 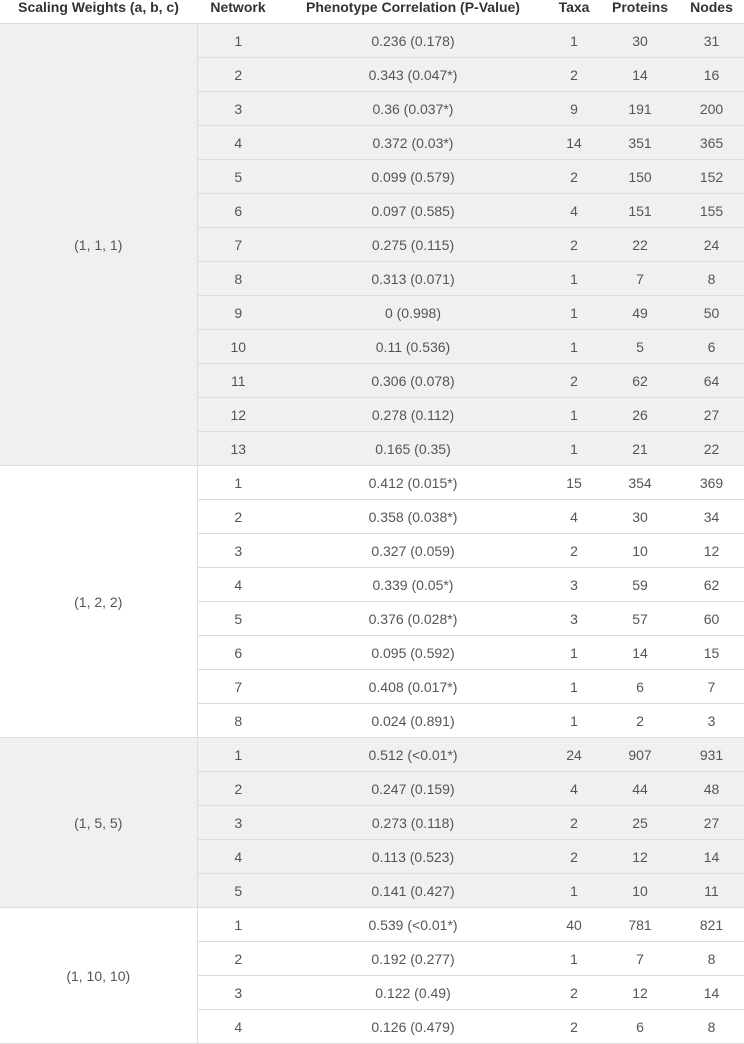 I want to click on cell-nodes: 62, so click(x=711, y=584).